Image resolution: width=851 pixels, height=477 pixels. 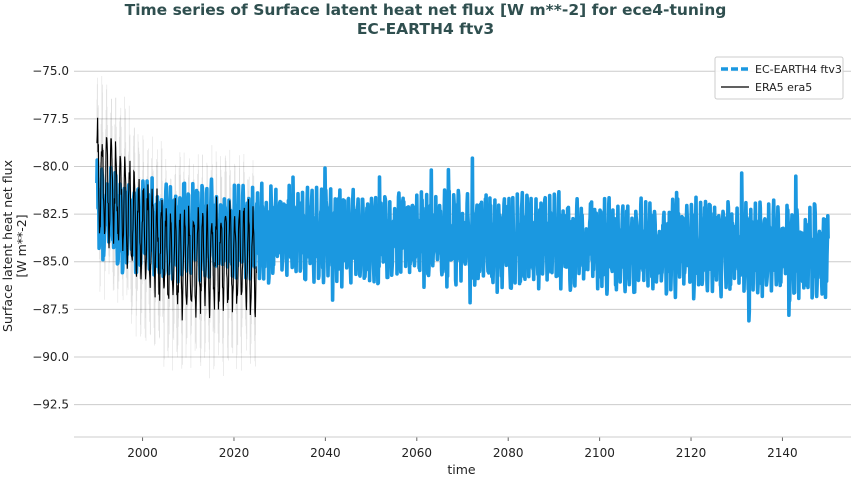 I want to click on y-tick-label: −87.5, so click(x=50, y=309).